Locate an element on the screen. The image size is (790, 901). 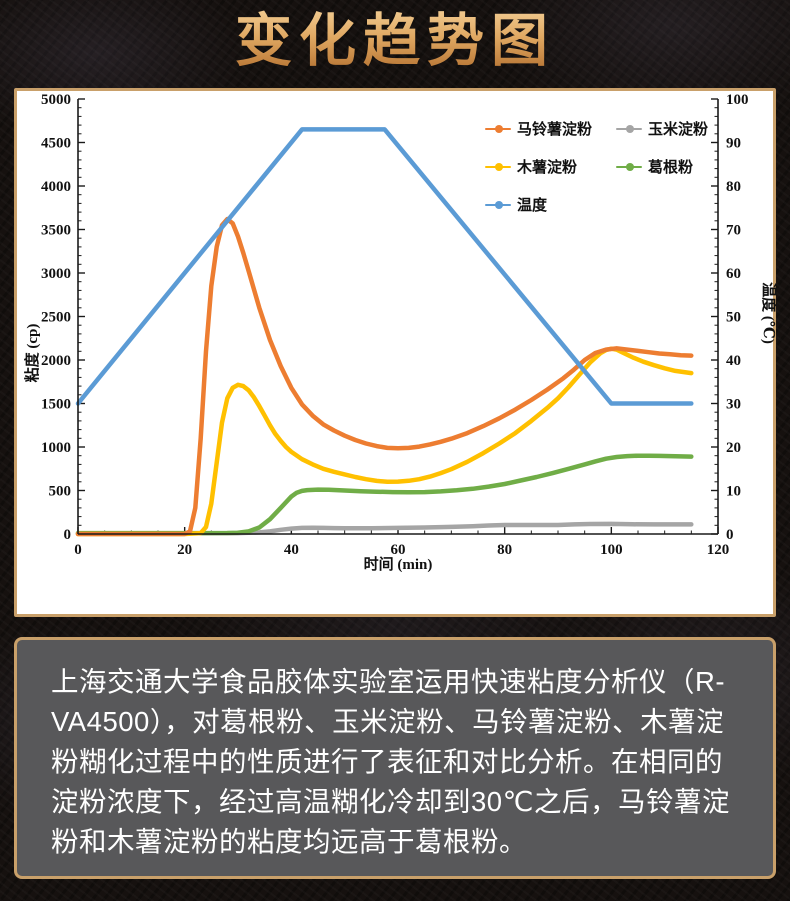
svg-text: 5000 is located at coordinates (56, 100).